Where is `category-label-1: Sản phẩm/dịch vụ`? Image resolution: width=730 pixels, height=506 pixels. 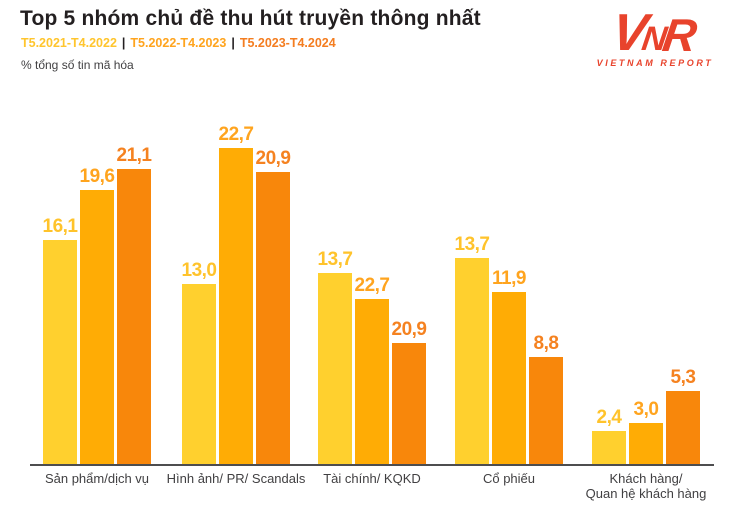
category-label-1: Sản phẩm/dịch vụ is located at coordinates (97, 478).